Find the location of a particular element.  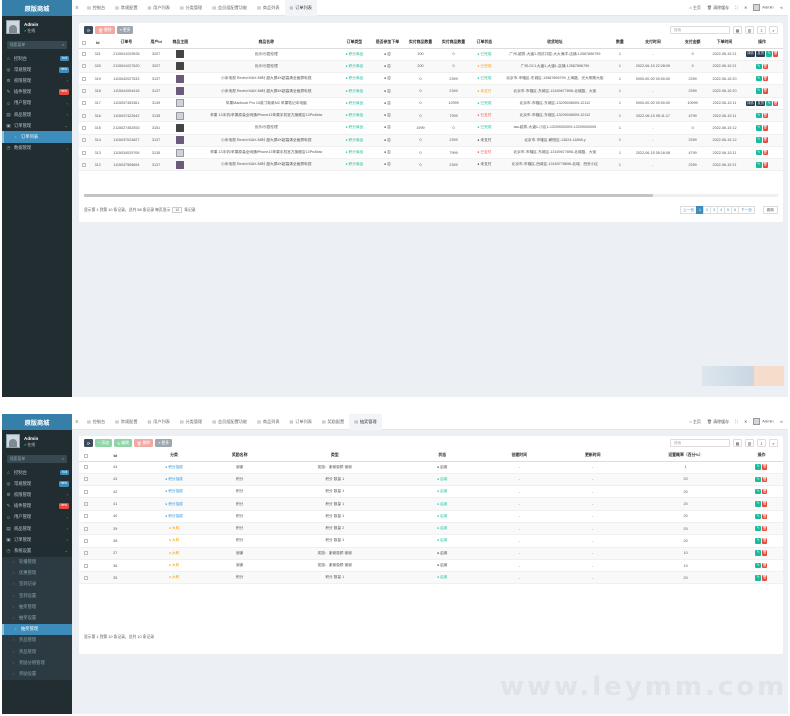

sidebar-item-13: ○ 抽奖设置 is located at coordinates (37, 618).